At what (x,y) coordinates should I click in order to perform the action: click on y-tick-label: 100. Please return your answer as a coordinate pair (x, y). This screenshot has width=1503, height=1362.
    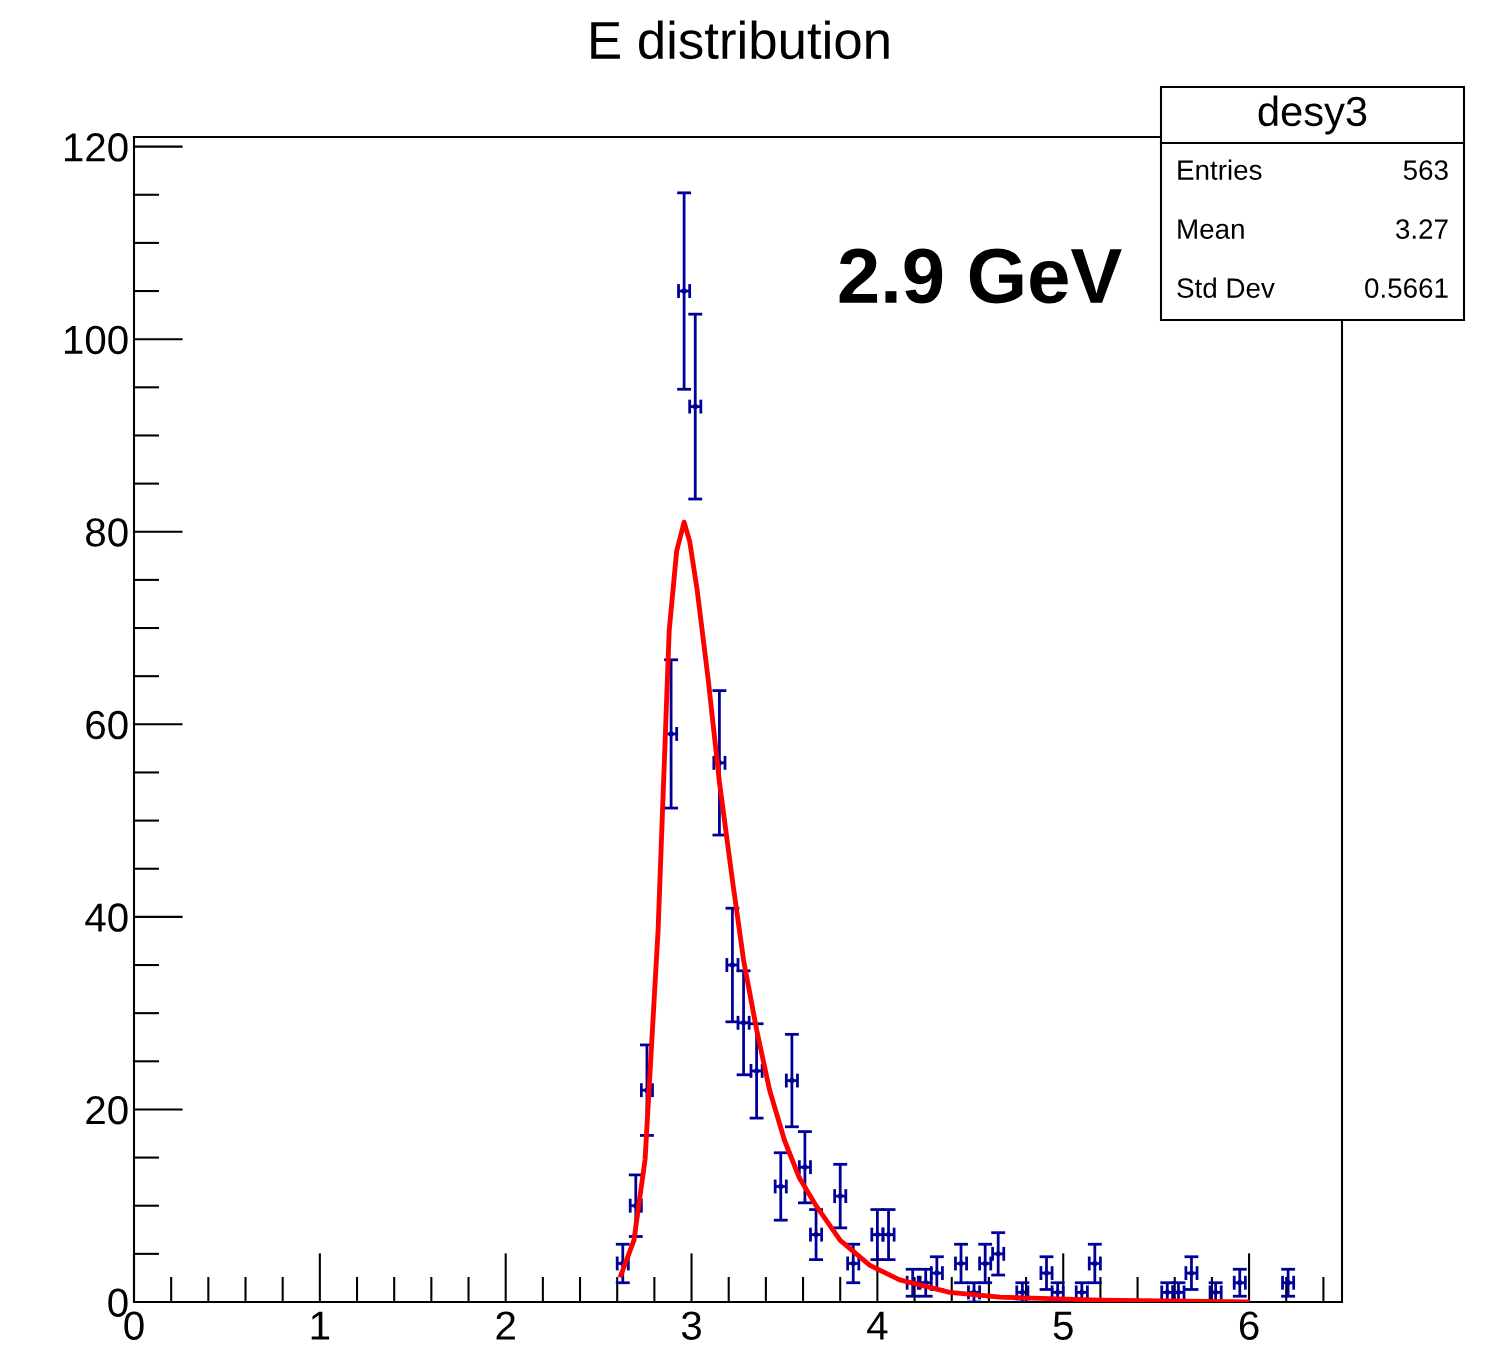
    Looking at the image, I should click on (96, 340).